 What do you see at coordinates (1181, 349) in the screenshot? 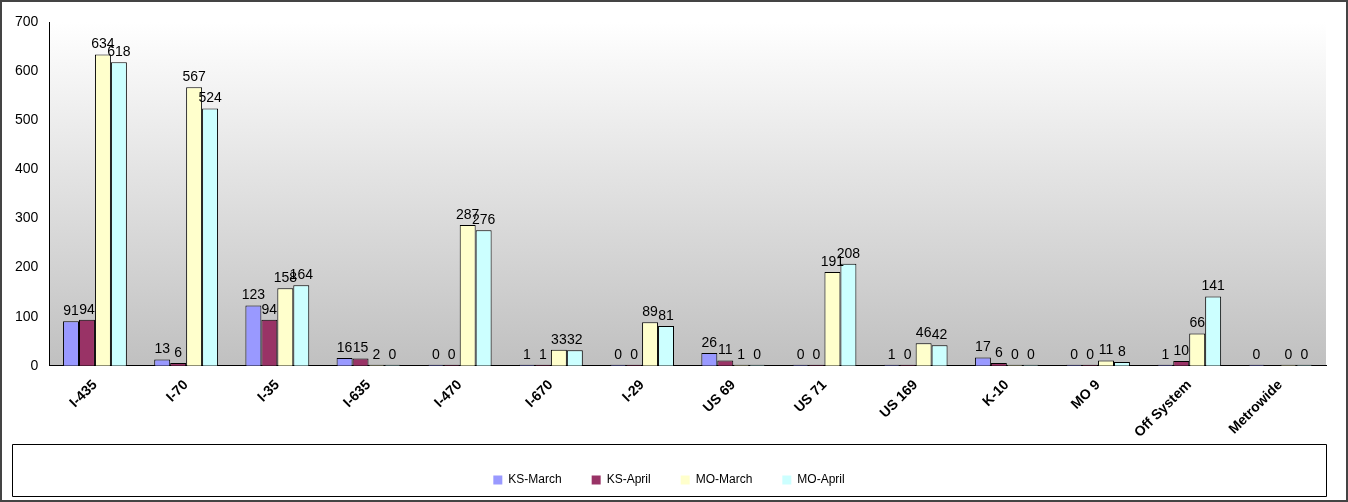
I see `data-label: 10` at bounding box center [1181, 349].